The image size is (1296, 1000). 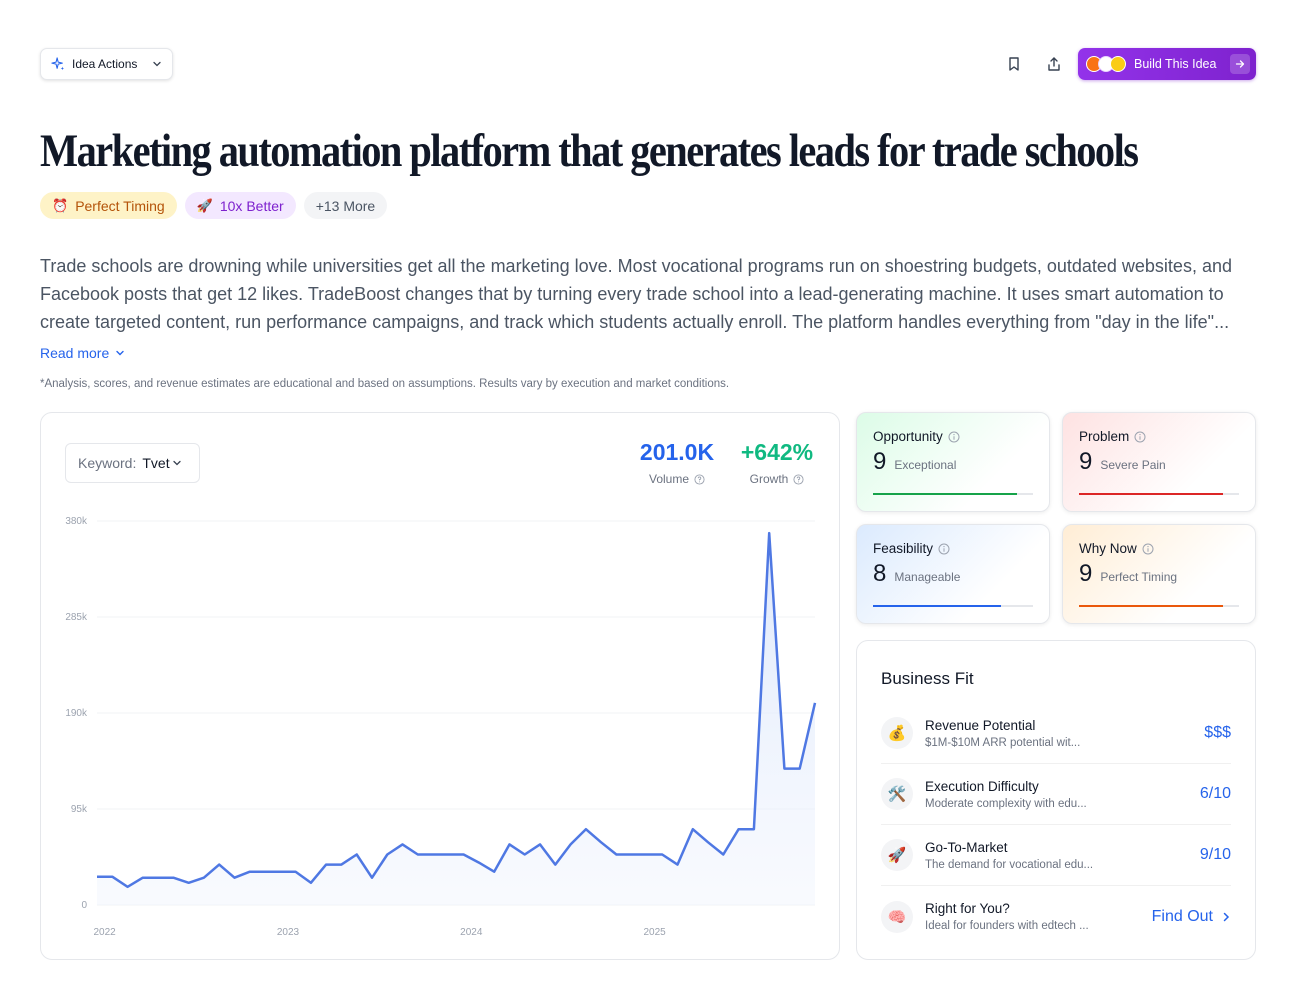 What do you see at coordinates (897, 733) in the screenshot?
I see `money-bag-icon: 💰` at bounding box center [897, 733].